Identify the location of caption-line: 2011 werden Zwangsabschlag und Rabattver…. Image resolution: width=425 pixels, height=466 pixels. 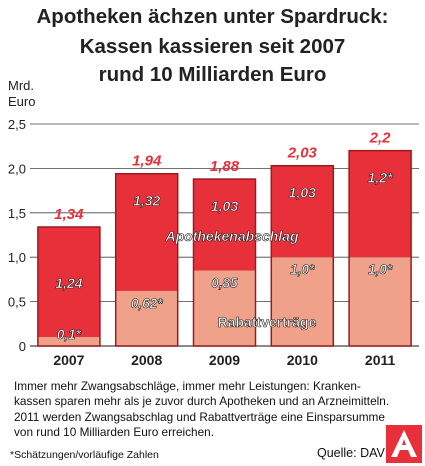
(199, 416).